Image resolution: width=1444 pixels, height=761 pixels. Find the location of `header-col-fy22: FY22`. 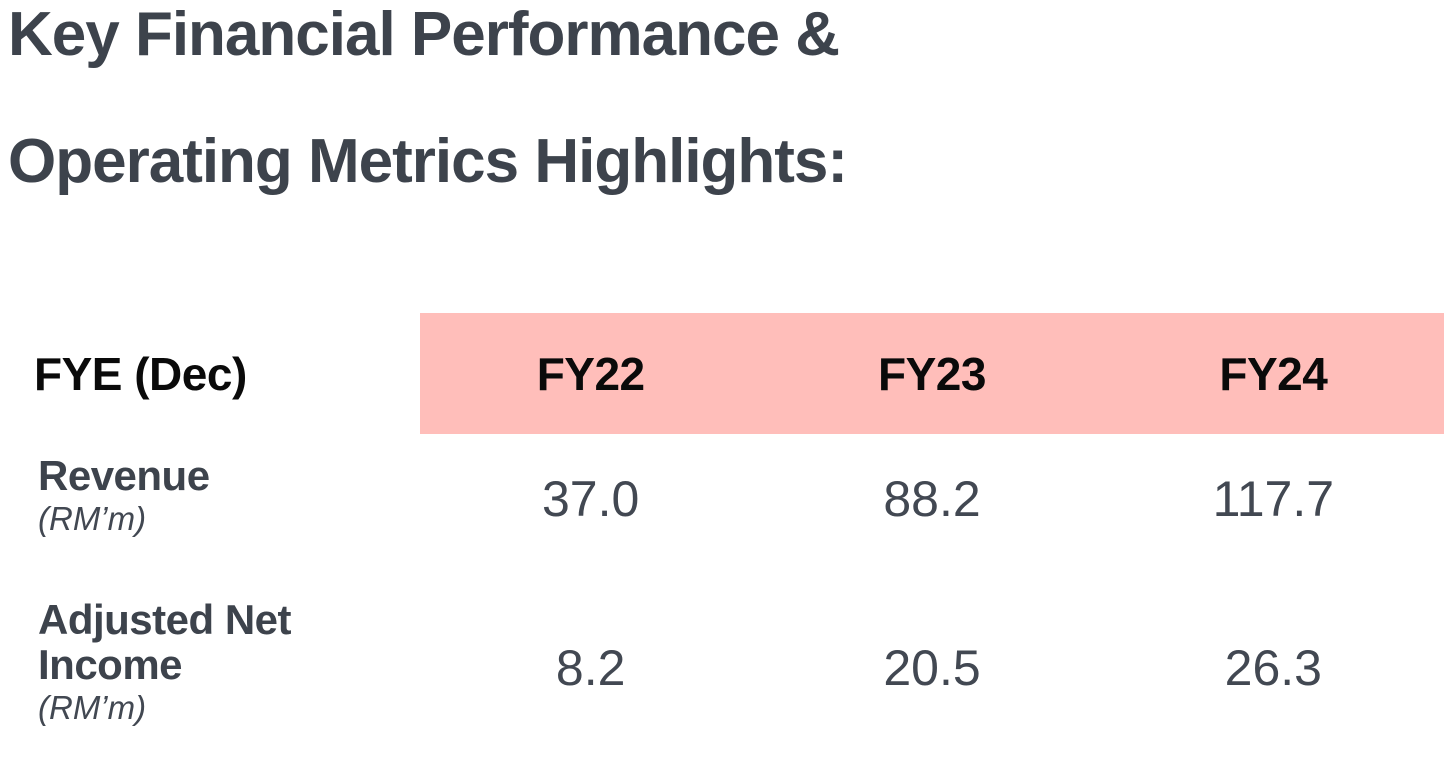

header-col-fy22: FY22 is located at coordinates (591, 373).